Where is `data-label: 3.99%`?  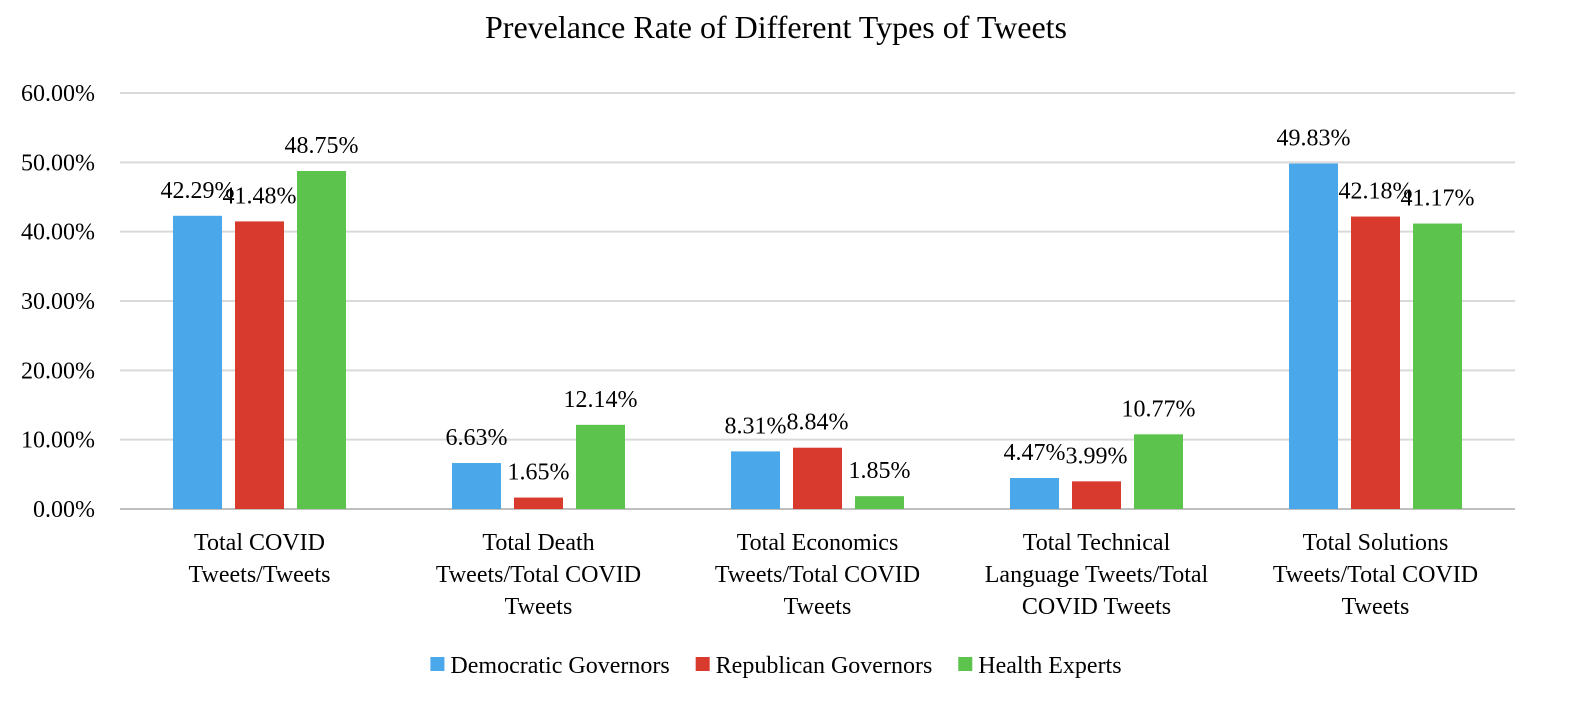 data-label: 3.99% is located at coordinates (1097, 456).